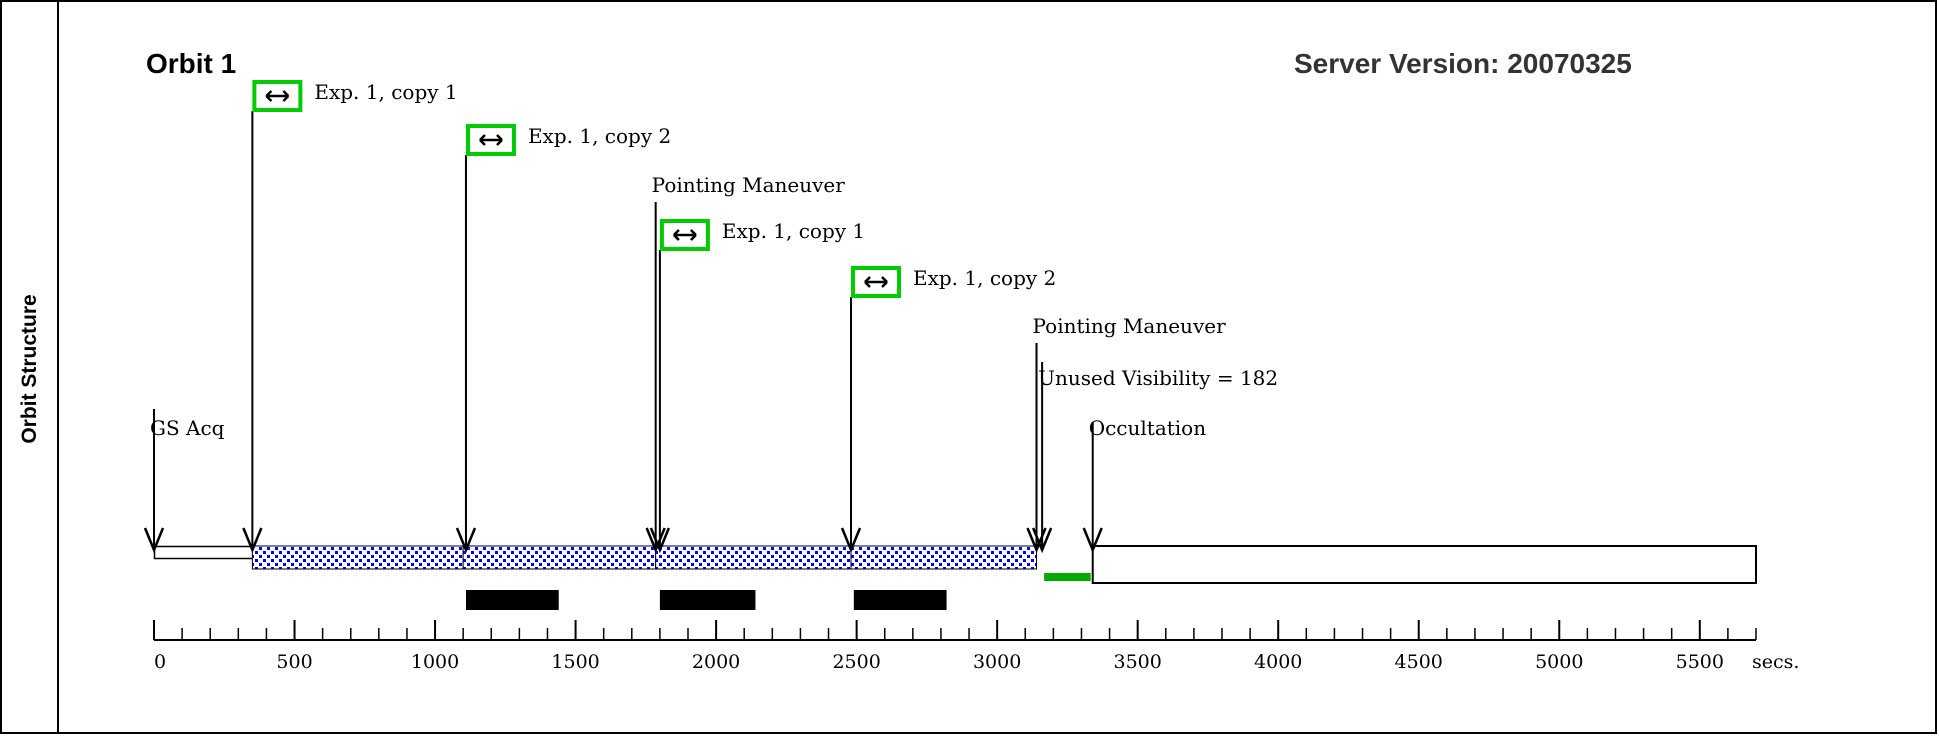  What do you see at coordinates (575, 662) in the screenshot?
I see `tick-label: 1500` at bounding box center [575, 662].